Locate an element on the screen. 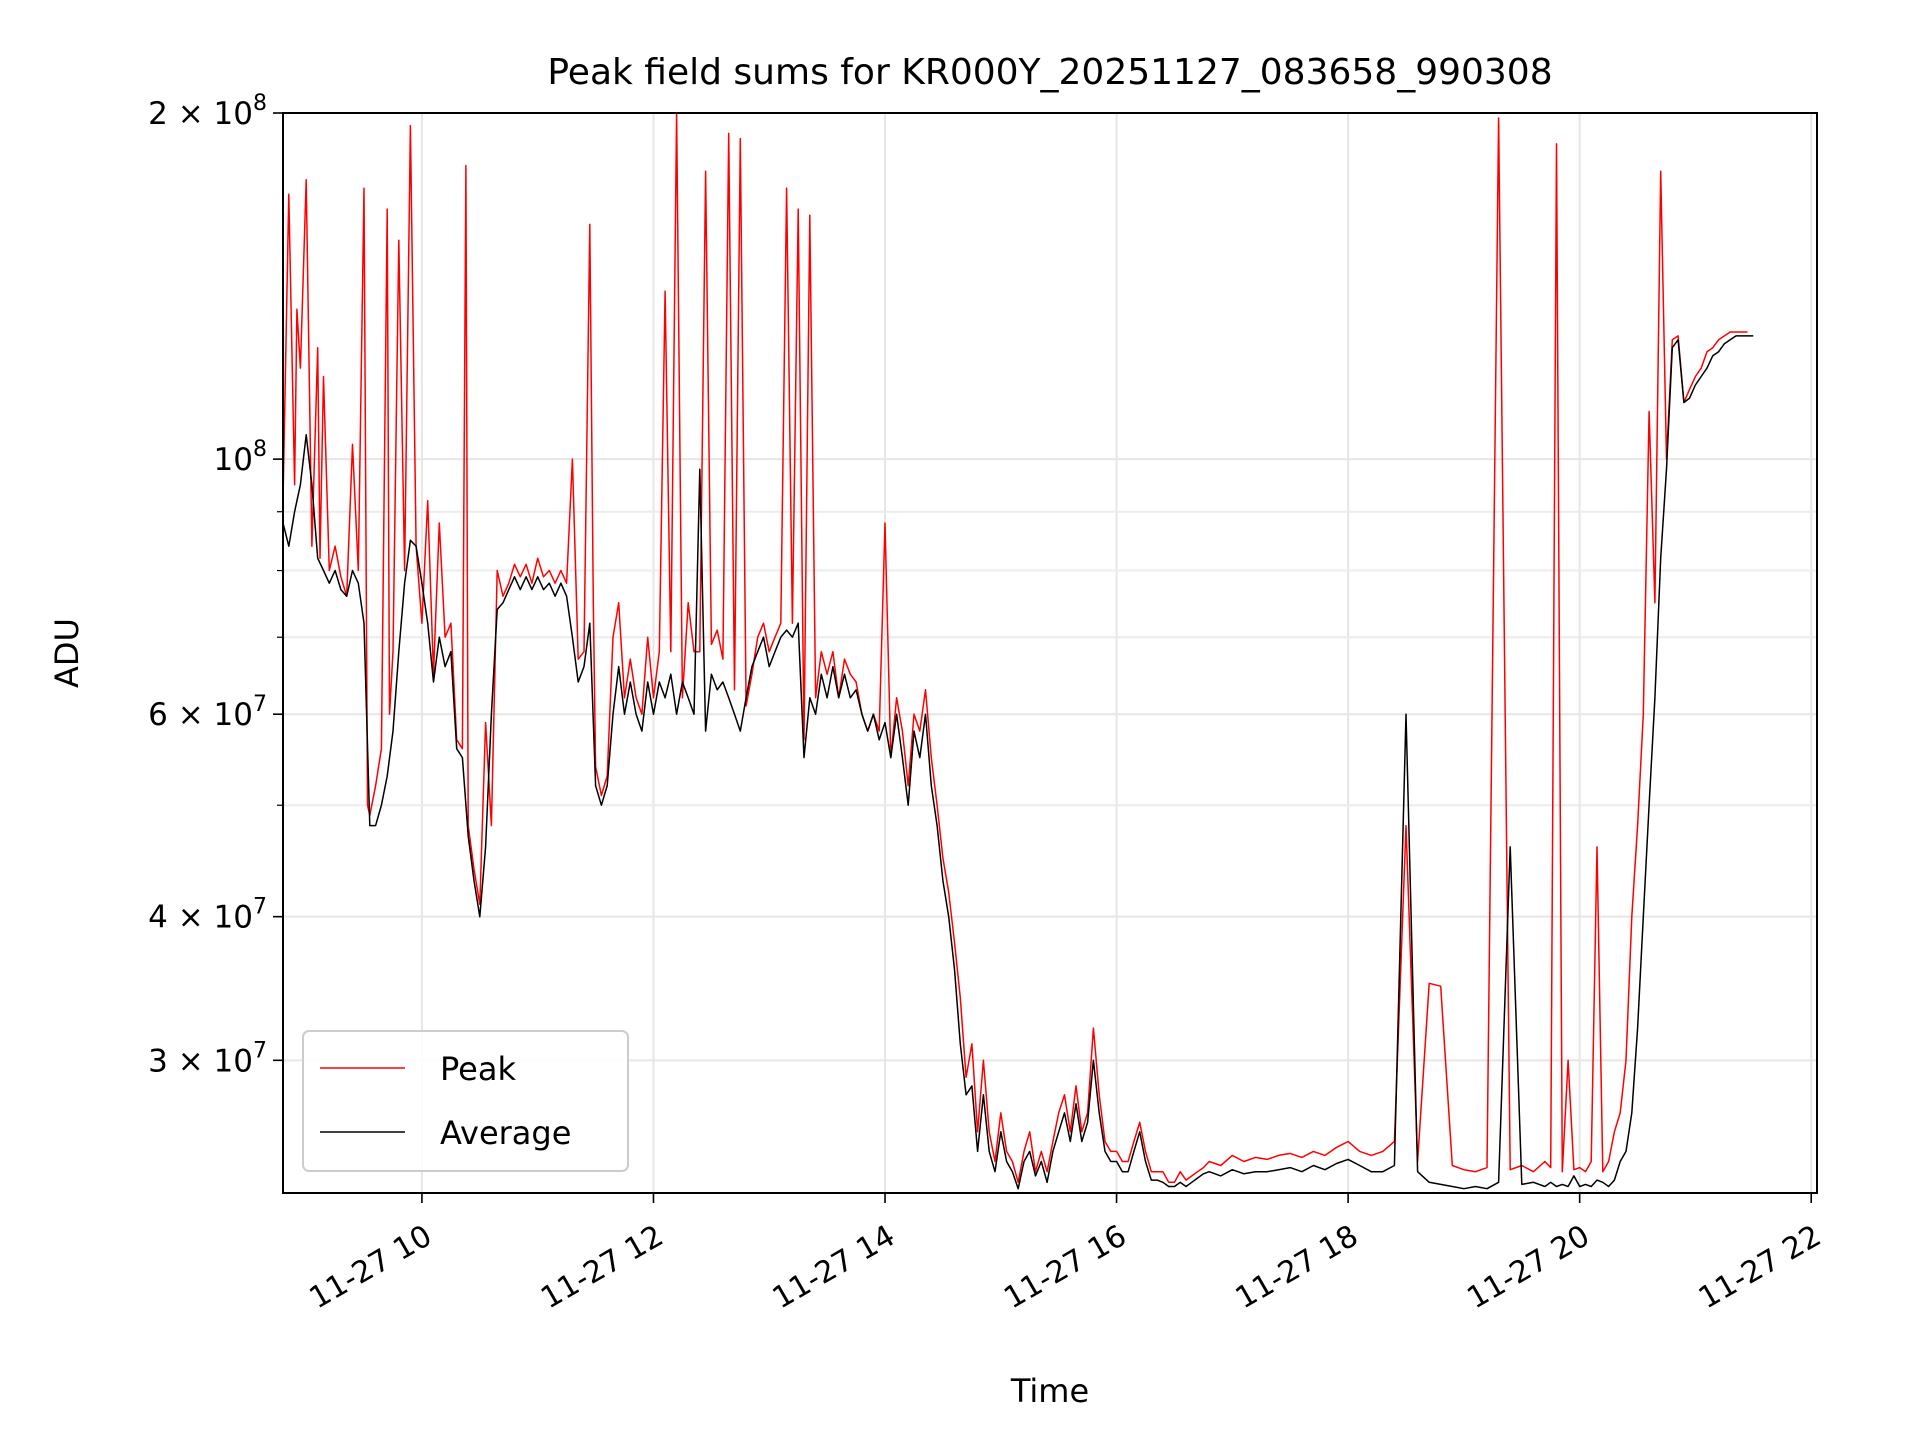 The image size is (1920, 1440). legend-box is located at coordinates (465, 1101).